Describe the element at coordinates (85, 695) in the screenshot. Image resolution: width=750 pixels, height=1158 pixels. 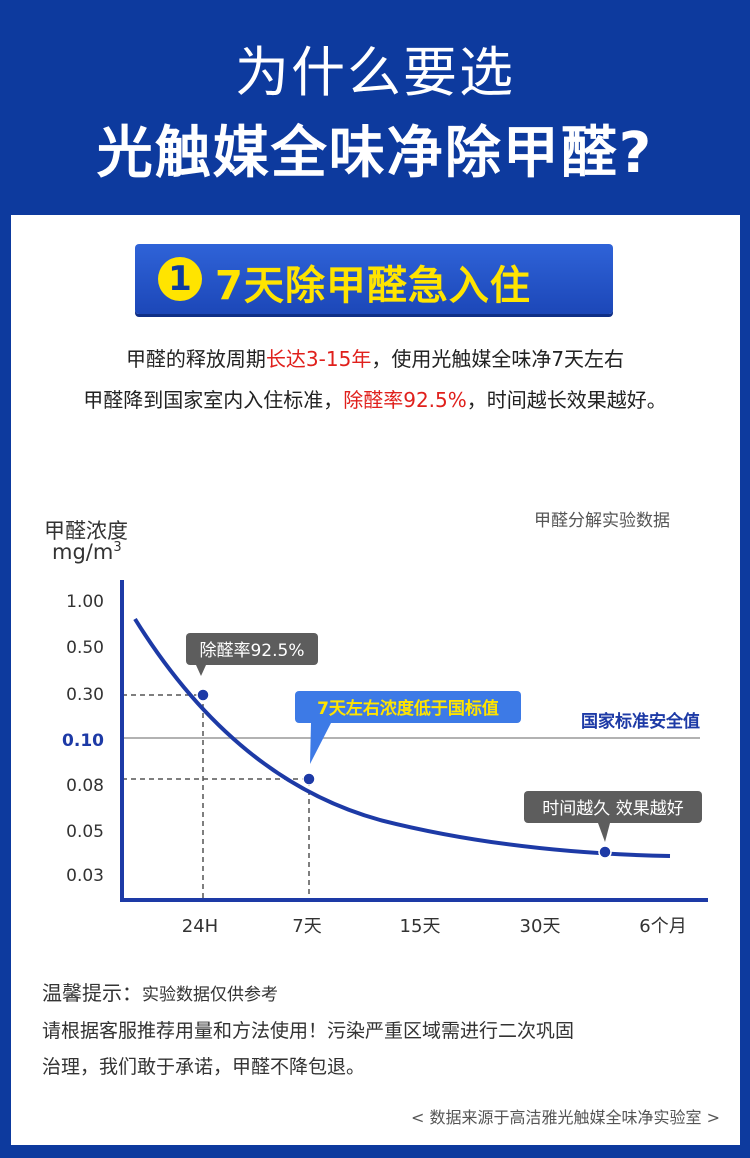
I see `y-tick-label: 0.30` at that location.